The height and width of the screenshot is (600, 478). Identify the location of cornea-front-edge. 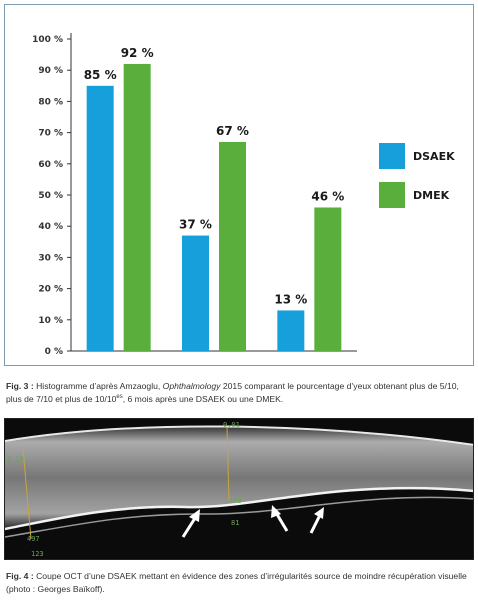
(239, 435).